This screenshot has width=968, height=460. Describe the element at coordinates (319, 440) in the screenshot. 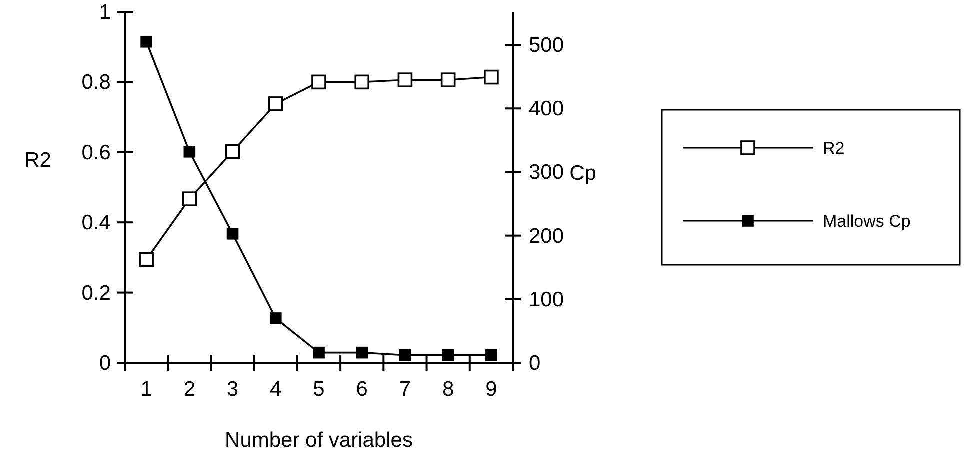

I see `x-axis-title: Number of variables` at that location.